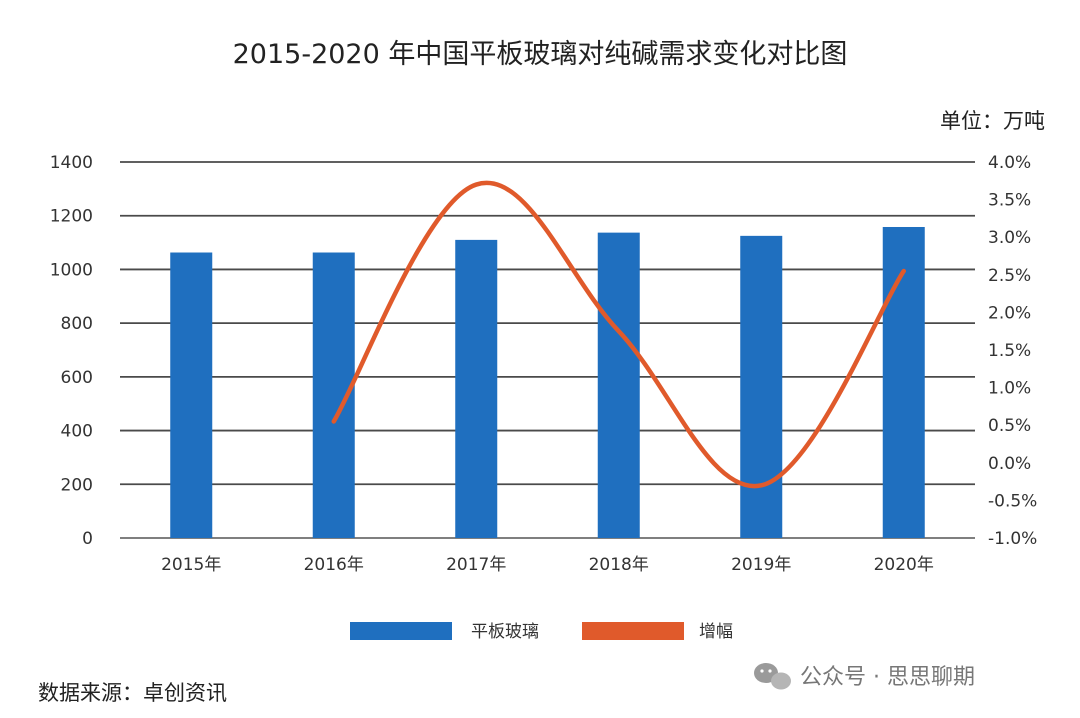  Describe the element at coordinates (547, 565) in the screenshot. I see `x-axis: 2015年 2016年 2017年 2018年 2019年 2020年` at that location.